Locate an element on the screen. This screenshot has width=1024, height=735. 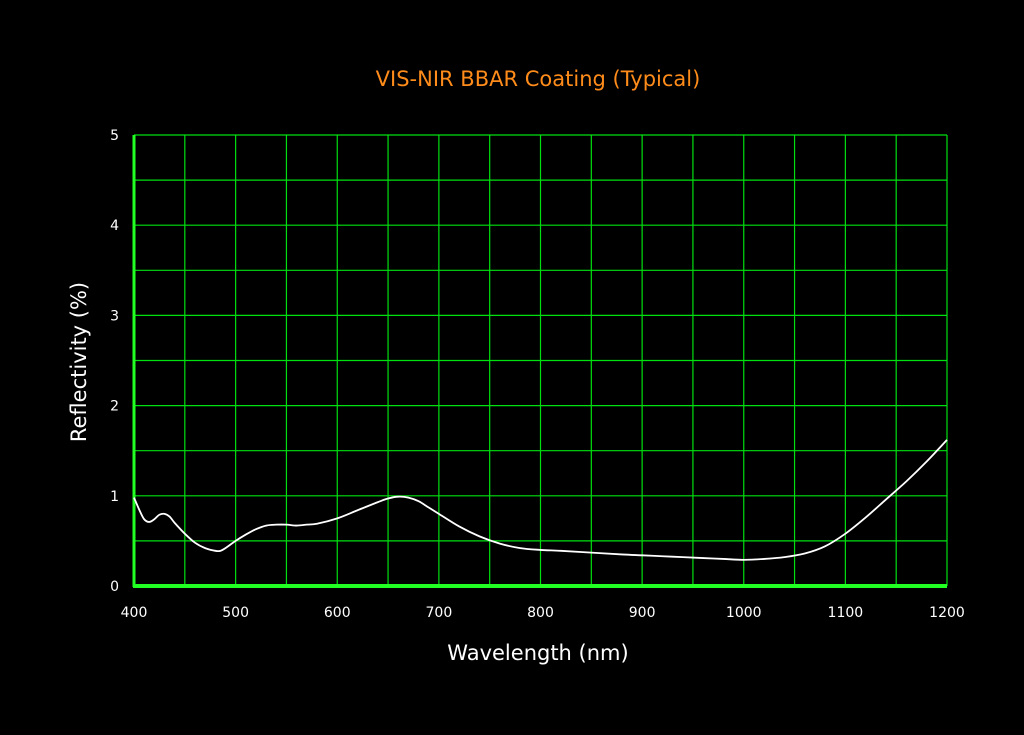
x-tick-label: 1200 is located at coordinates (947, 613).